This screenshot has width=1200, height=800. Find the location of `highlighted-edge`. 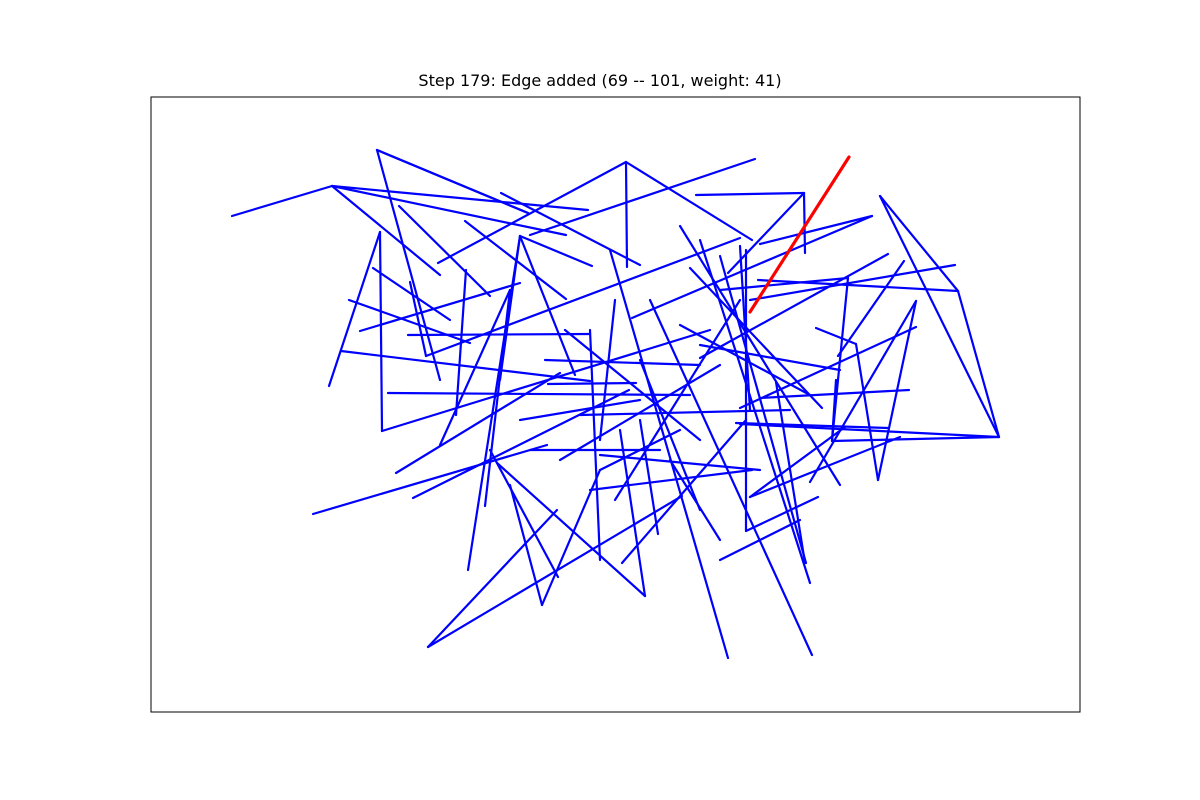

highlighted-edge is located at coordinates (799, 234).